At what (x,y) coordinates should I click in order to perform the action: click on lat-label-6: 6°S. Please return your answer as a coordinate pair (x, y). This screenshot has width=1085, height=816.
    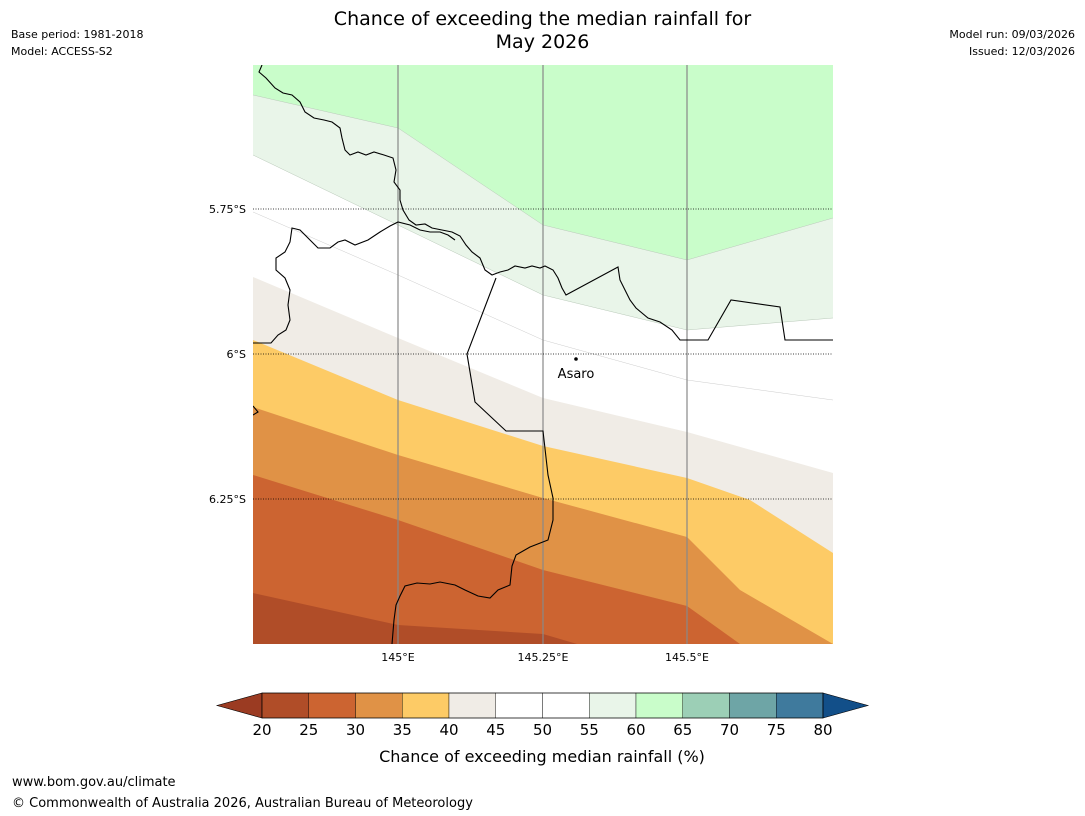
    Looking at the image, I should click on (236, 354).